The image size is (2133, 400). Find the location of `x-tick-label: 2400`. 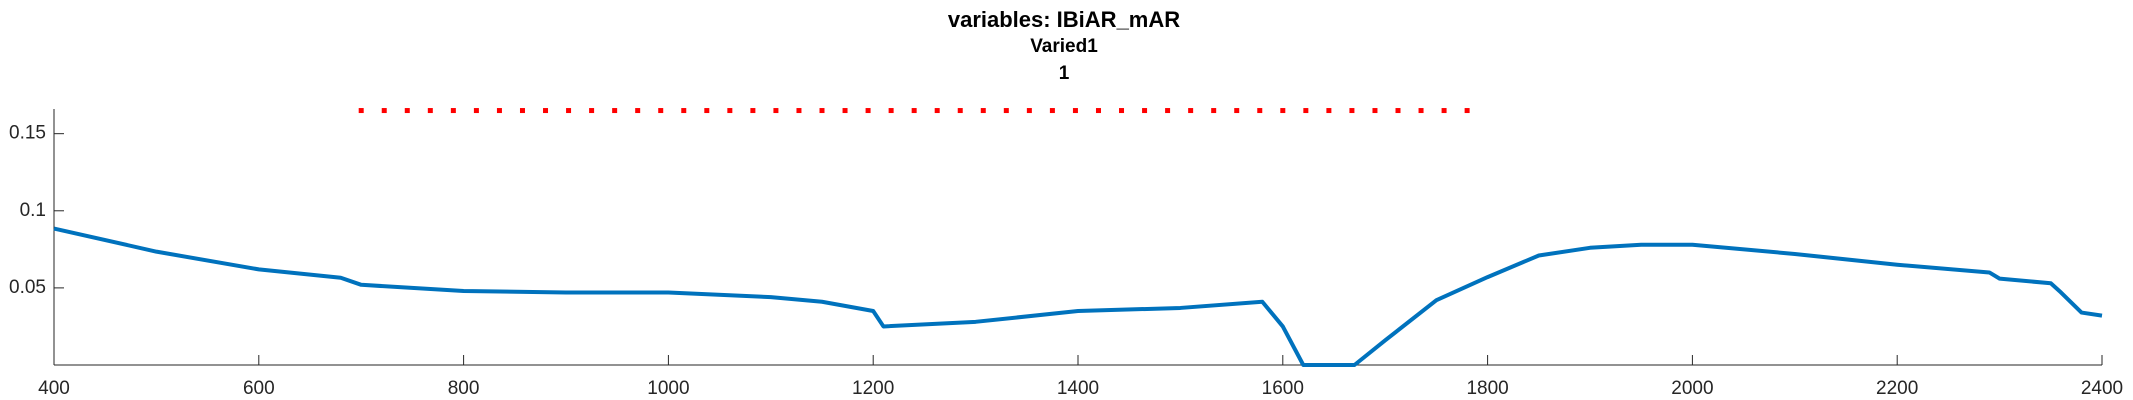

x-tick-label: 2400 is located at coordinates (2102, 388).